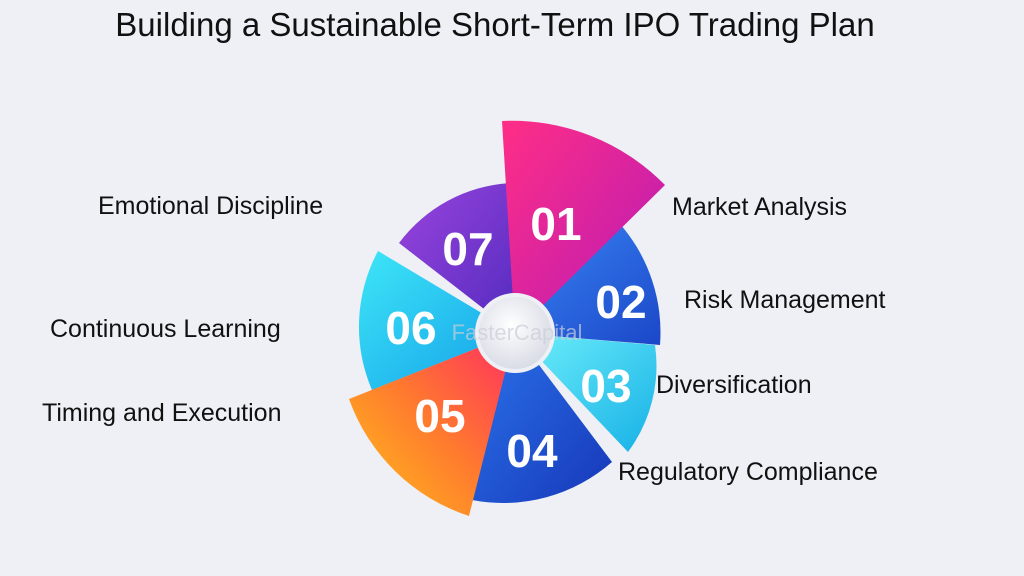  Describe the element at coordinates (605, 386) in the screenshot. I see `segment-number-03: 03` at that location.